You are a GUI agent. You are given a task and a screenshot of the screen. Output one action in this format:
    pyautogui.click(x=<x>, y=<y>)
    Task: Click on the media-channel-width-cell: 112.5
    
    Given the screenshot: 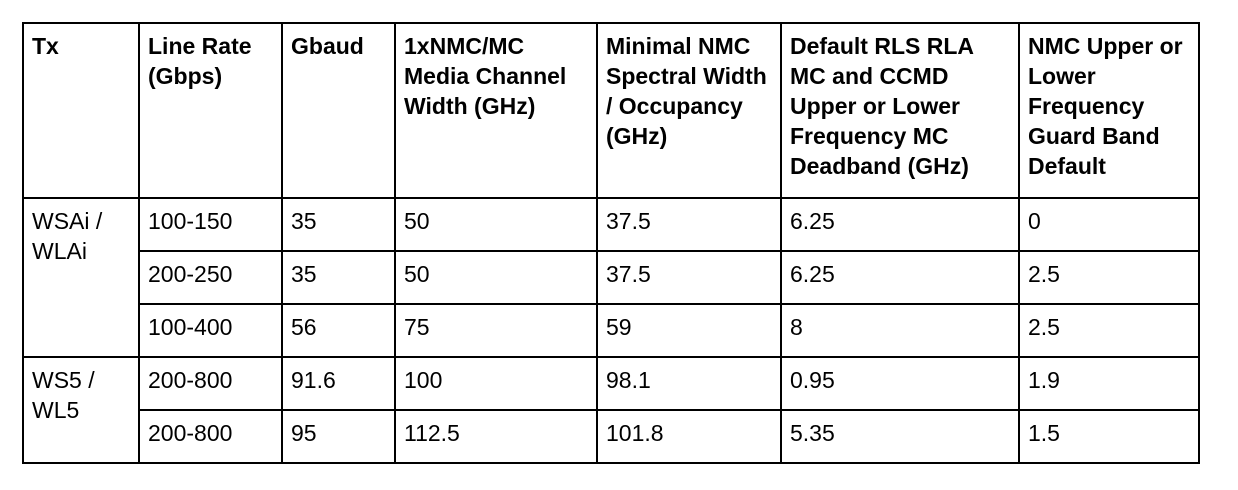 What is the action you would take?
    pyautogui.click(x=496, y=436)
    